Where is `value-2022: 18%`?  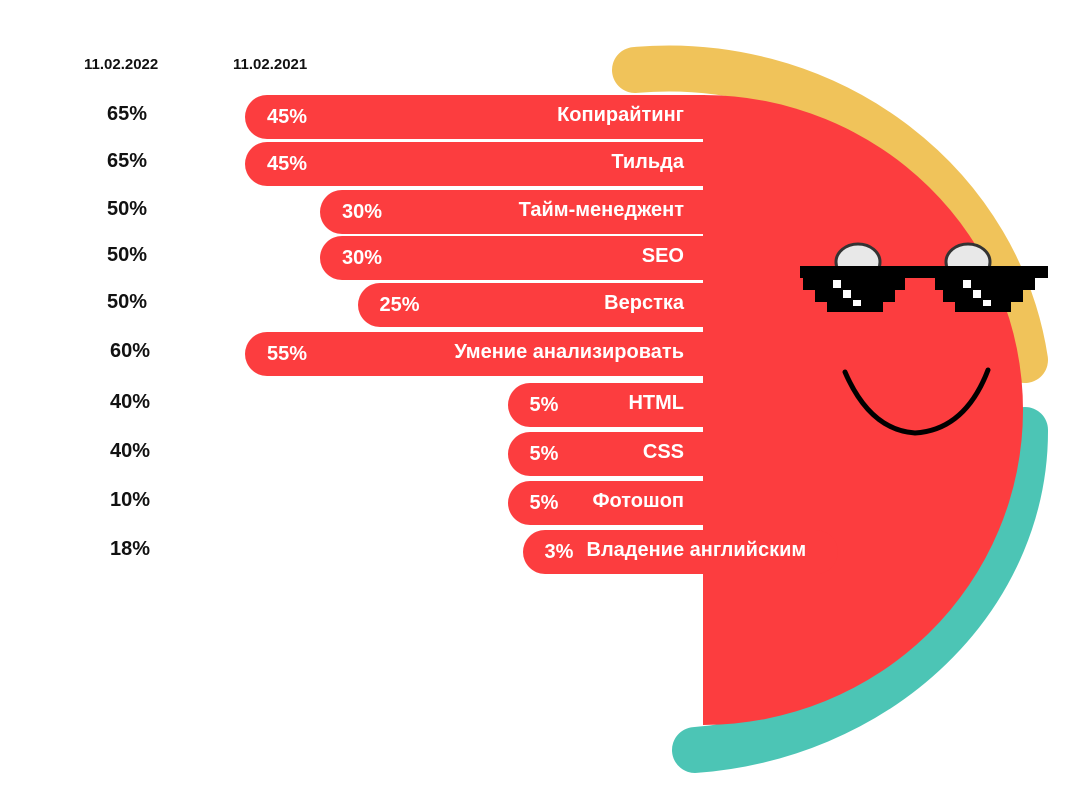 value-2022: 18% is located at coordinates (130, 549).